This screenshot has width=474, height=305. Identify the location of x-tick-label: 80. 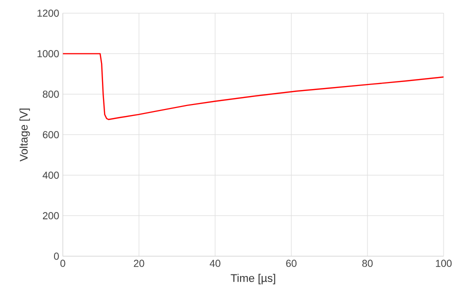
(367, 264).